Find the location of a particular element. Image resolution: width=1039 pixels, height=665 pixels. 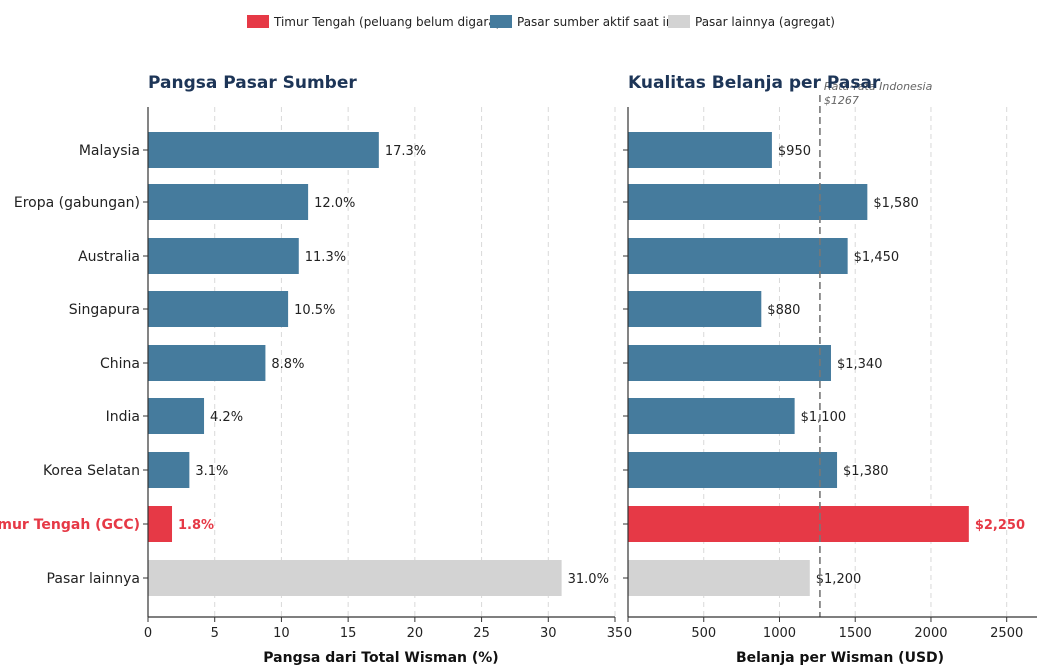

category-label: China is located at coordinates (120, 364).